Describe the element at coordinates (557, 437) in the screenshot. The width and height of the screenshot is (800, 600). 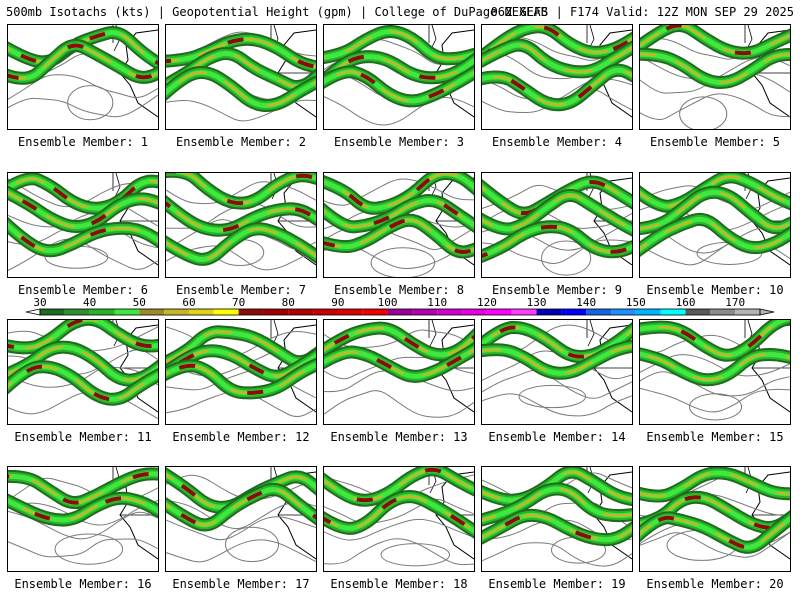
I see `member-label-14: Ensemble Member: 14` at that location.